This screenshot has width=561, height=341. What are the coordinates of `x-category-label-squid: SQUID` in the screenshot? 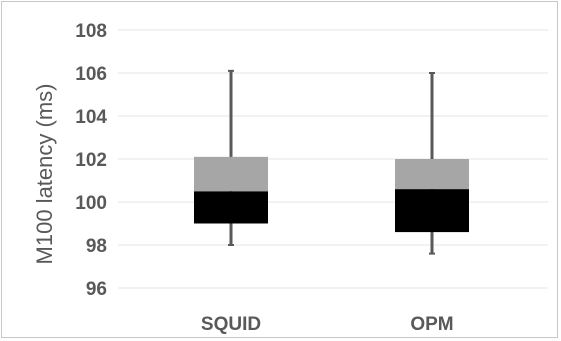 It's located at (231, 324).